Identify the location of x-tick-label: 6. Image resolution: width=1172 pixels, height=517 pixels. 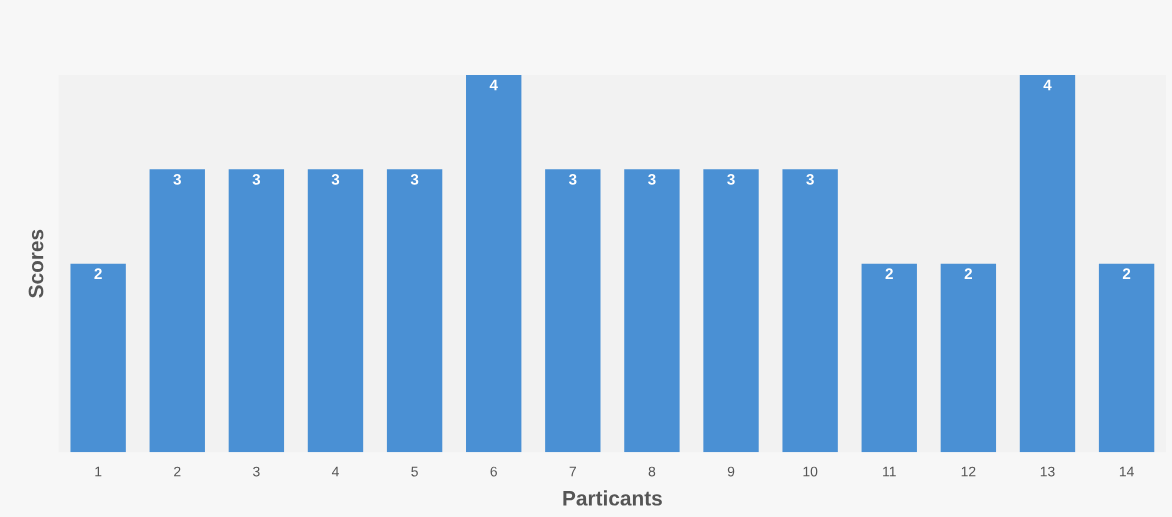
(493, 471).